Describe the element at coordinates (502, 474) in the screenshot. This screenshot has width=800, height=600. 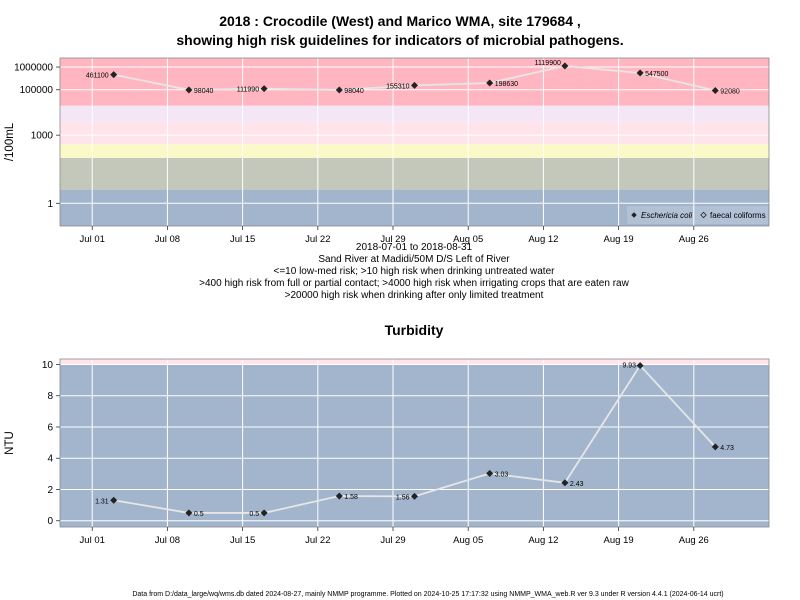
I see `data-label: 3.03` at that location.